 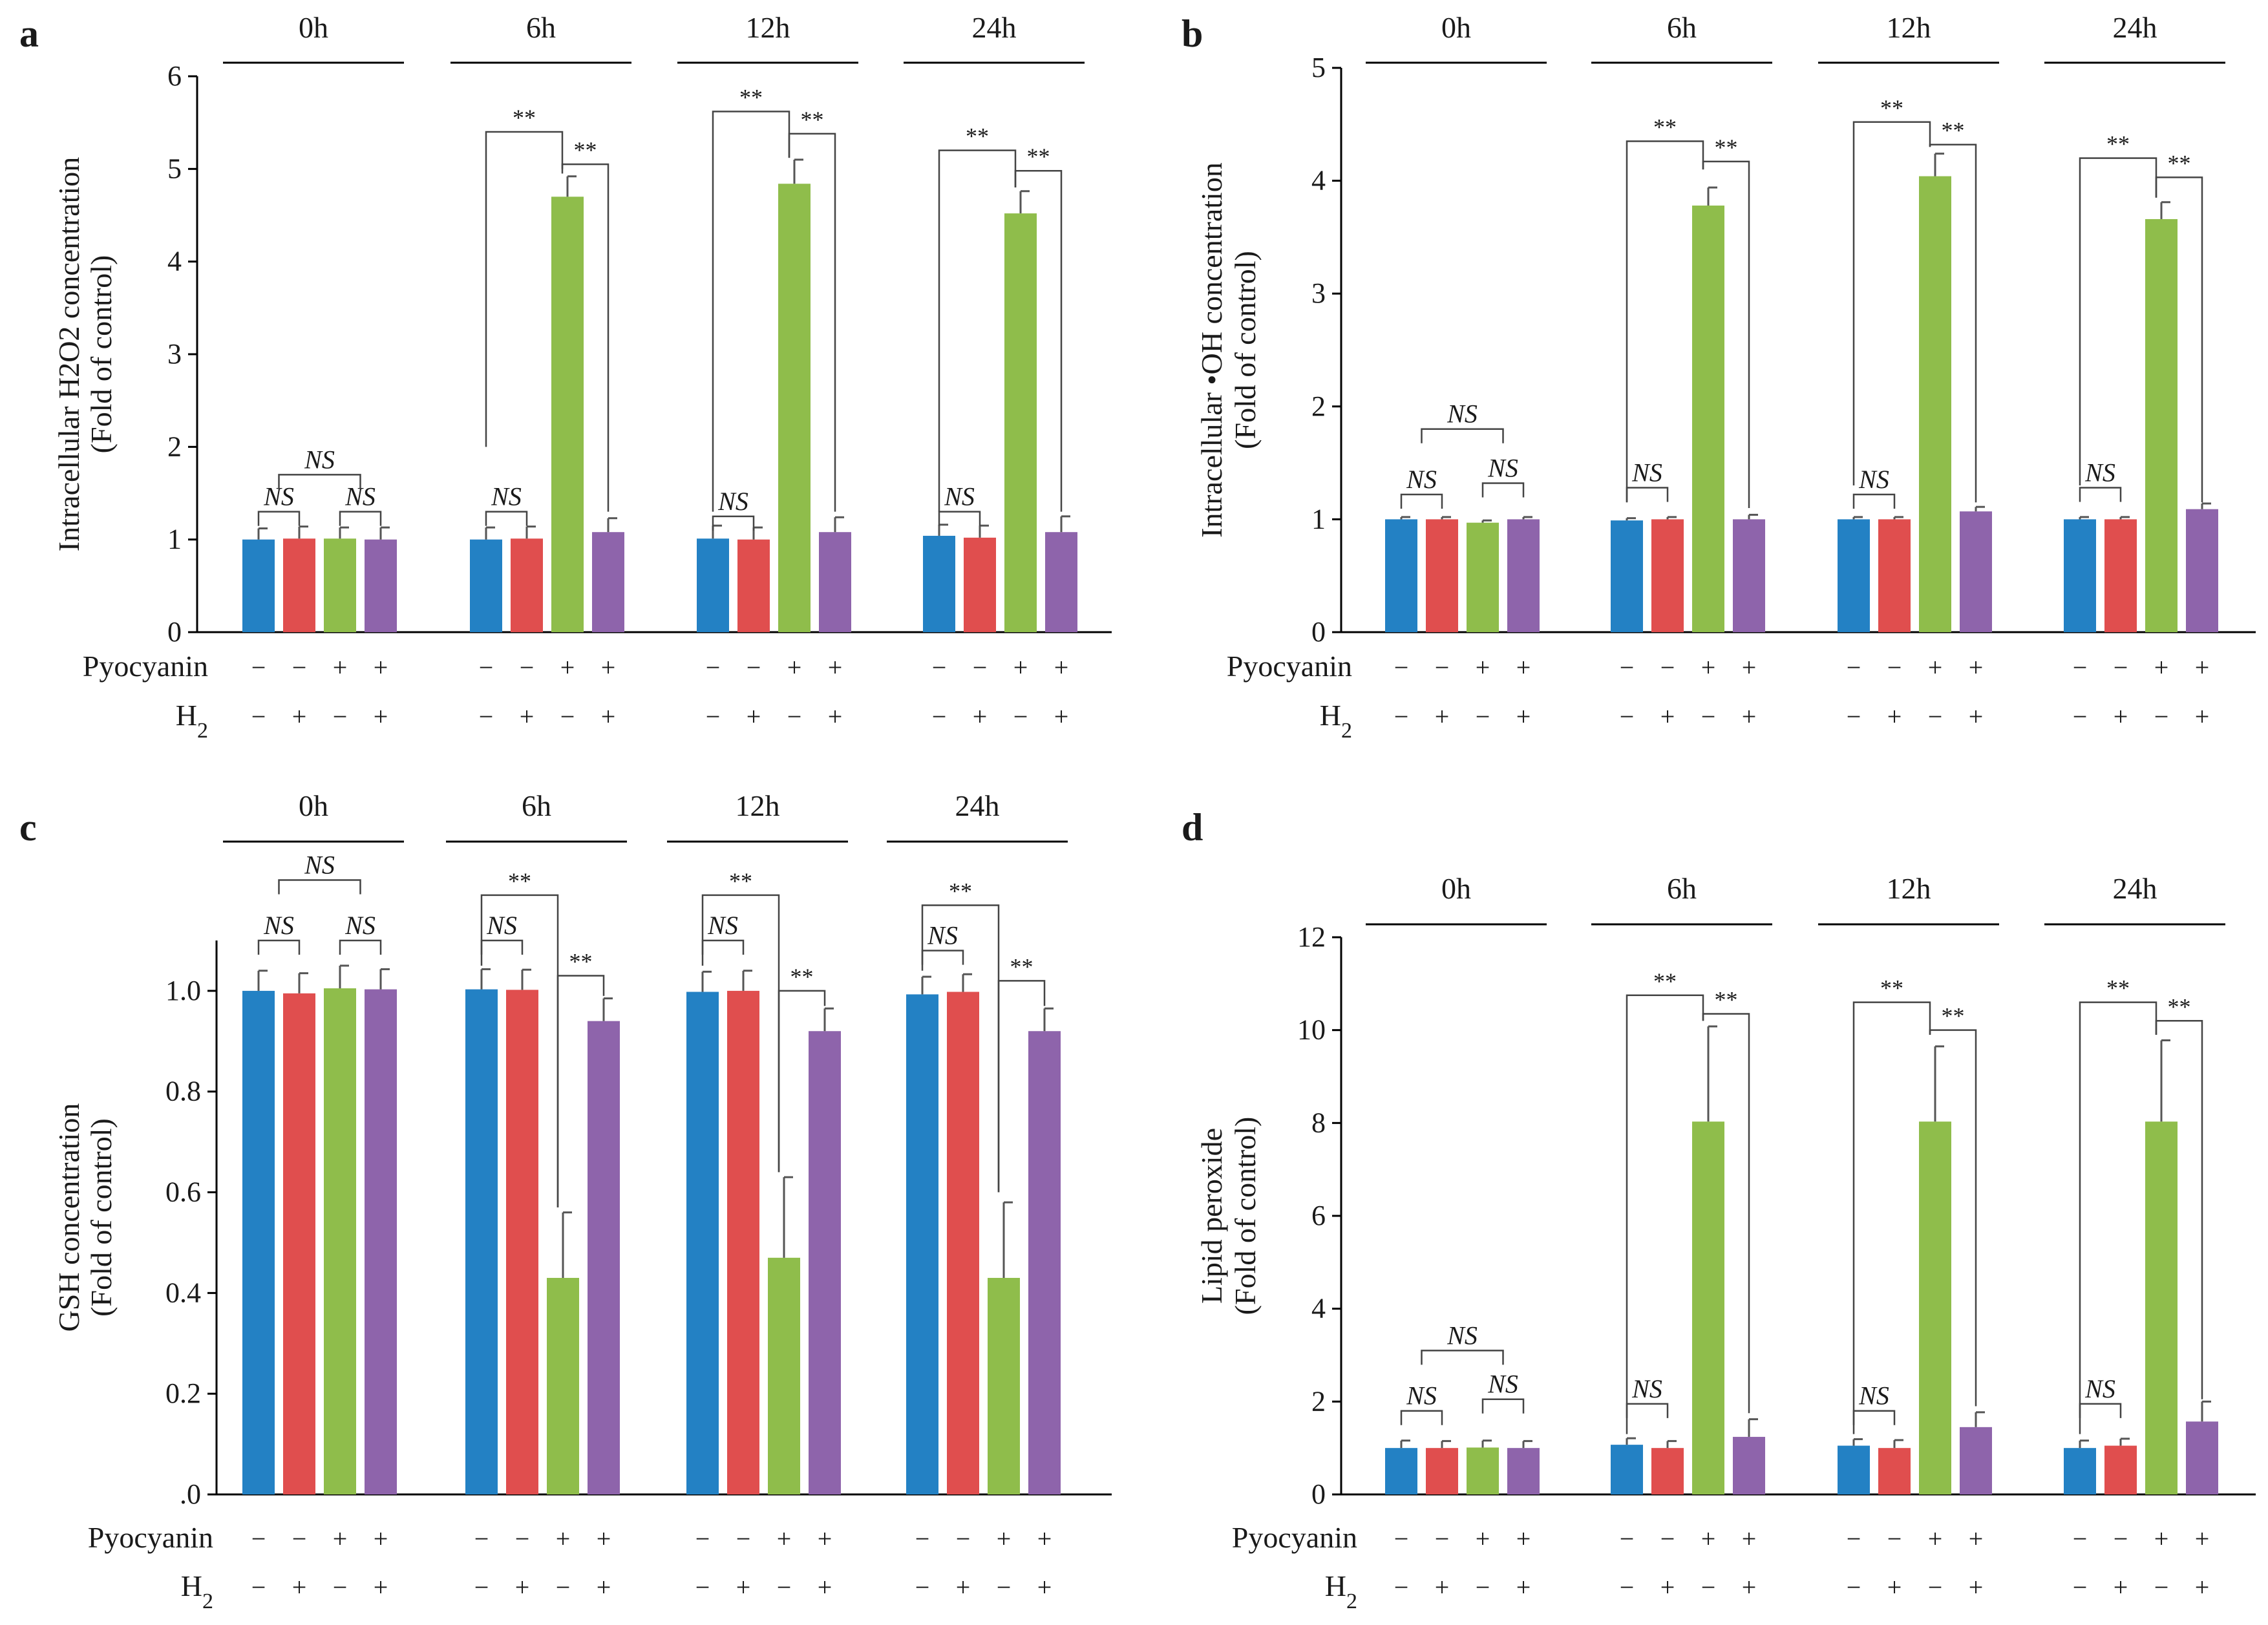 I want to click on y-tick-label: 1, so click(x=1318, y=519).